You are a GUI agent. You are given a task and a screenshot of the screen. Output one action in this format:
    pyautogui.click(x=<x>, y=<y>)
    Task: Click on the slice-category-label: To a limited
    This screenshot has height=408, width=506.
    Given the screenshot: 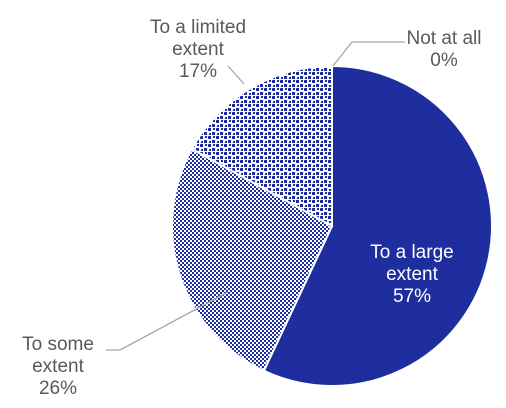 What is the action you would take?
    pyautogui.click(x=198, y=27)
    